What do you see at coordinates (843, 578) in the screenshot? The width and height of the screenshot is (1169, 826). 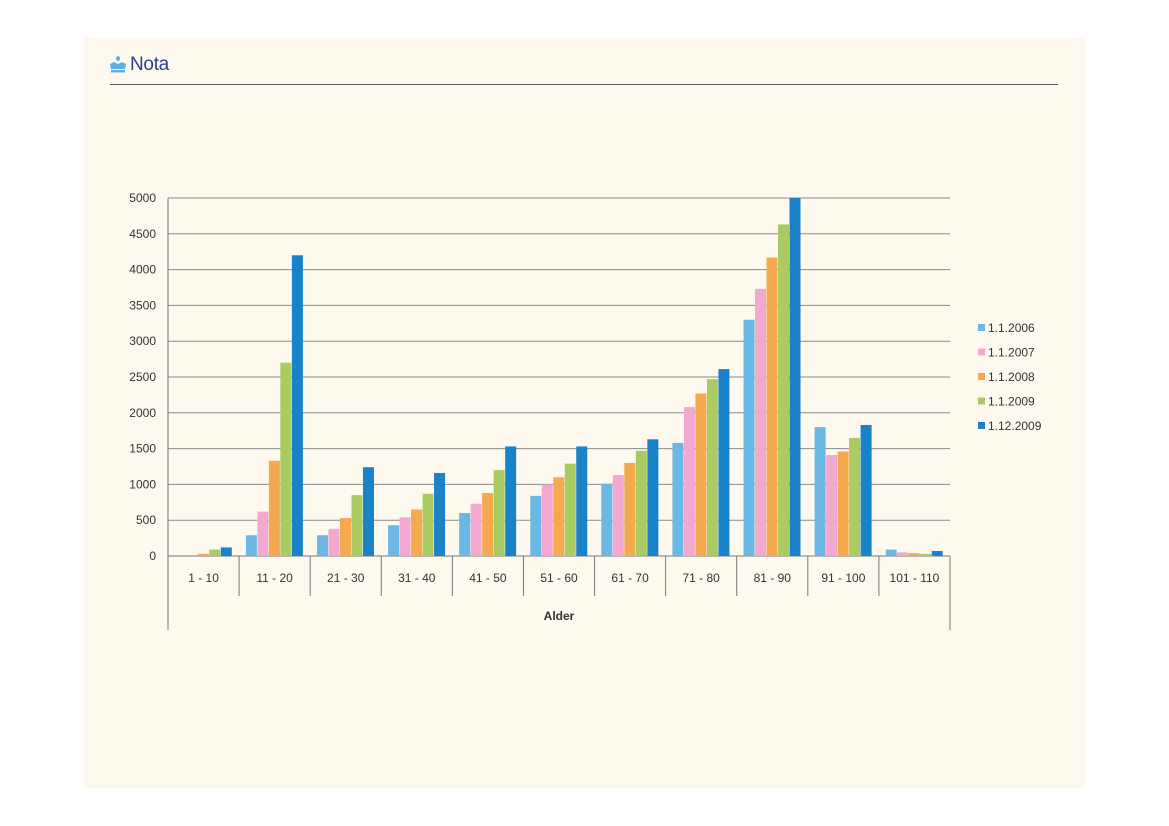 I see `x-tick-label: 91 - 100` at bounding box center [843, 578].